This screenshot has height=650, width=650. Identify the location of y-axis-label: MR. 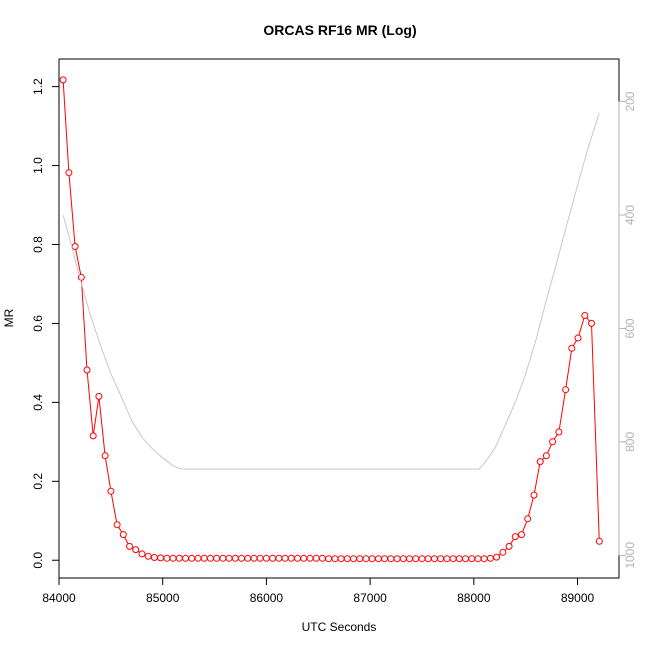
(9, 317).